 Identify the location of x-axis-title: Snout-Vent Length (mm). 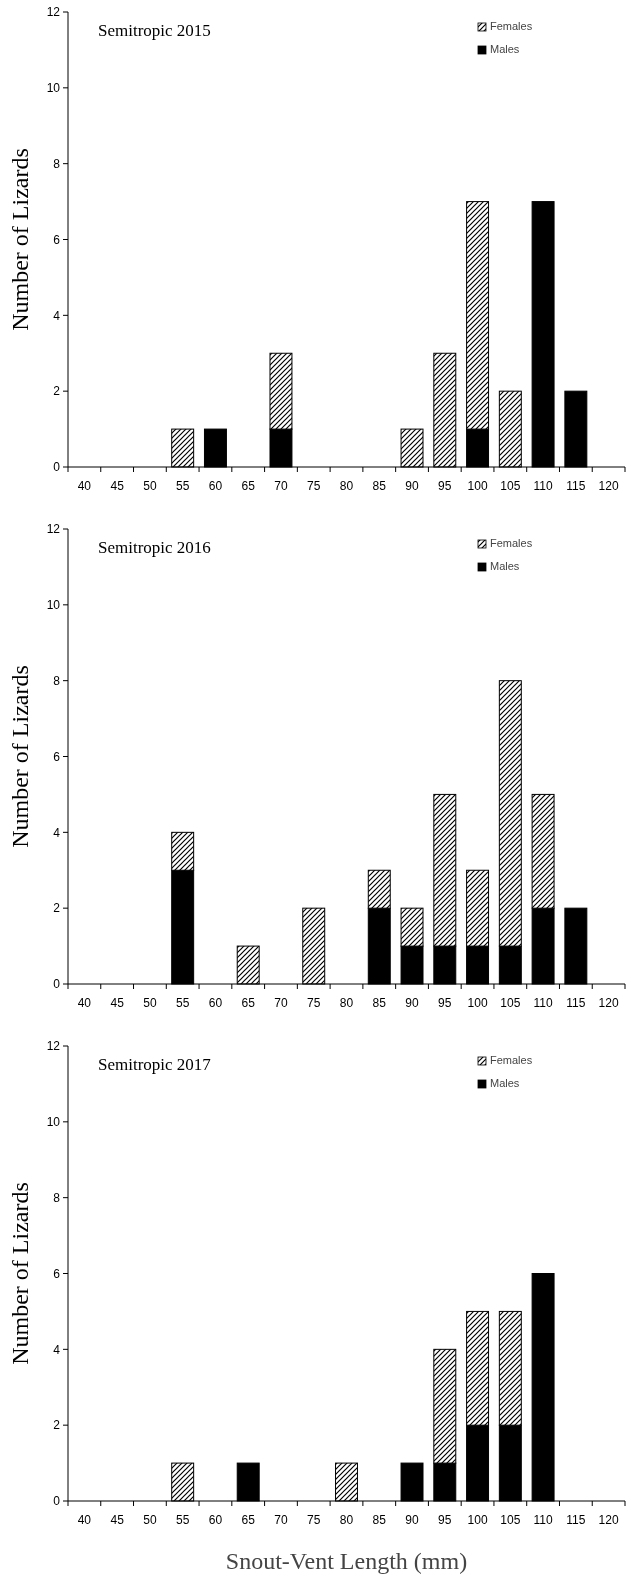
(346, 1561).